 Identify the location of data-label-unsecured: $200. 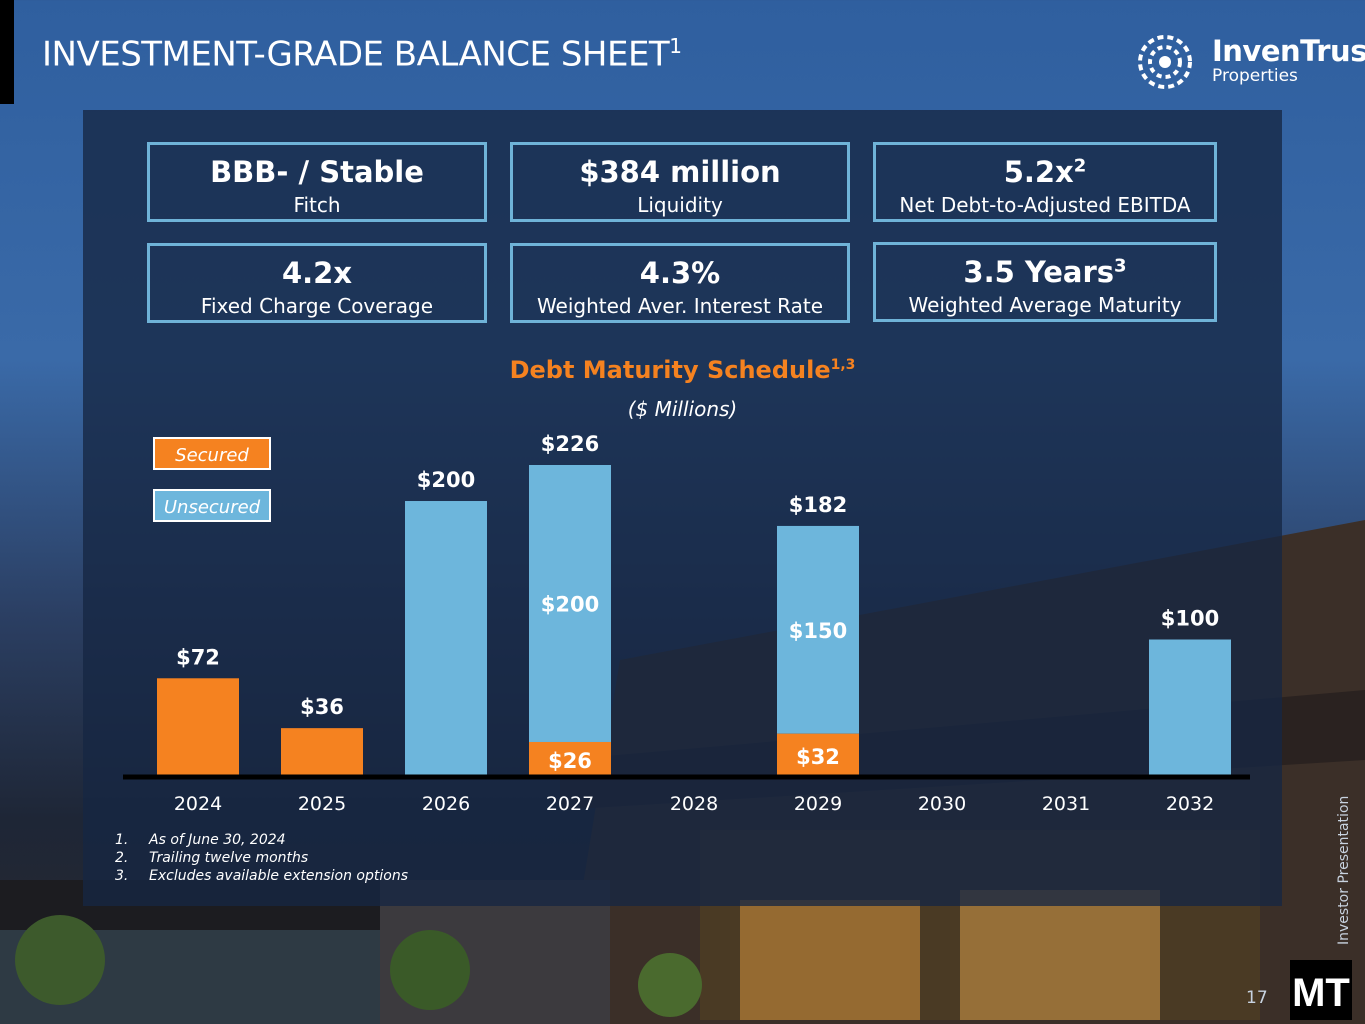
(570, 604).